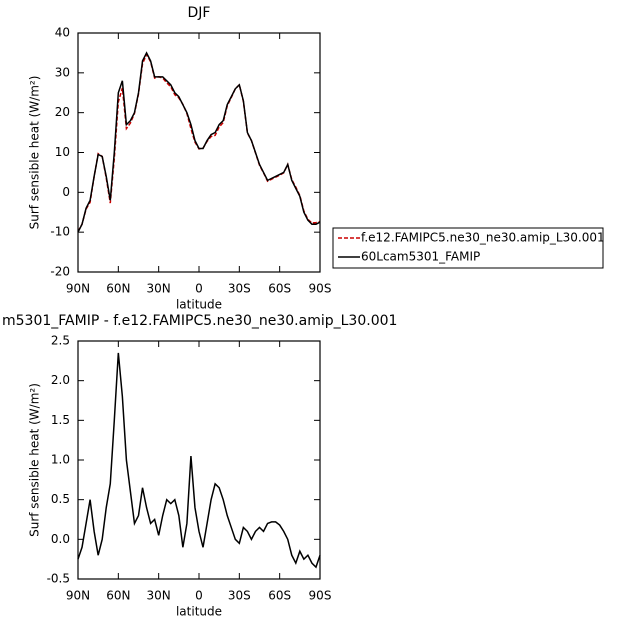  Describe the element at coordinates (60, 499) in the screenshot. I see `y-tick-label: 0.5` at that location.